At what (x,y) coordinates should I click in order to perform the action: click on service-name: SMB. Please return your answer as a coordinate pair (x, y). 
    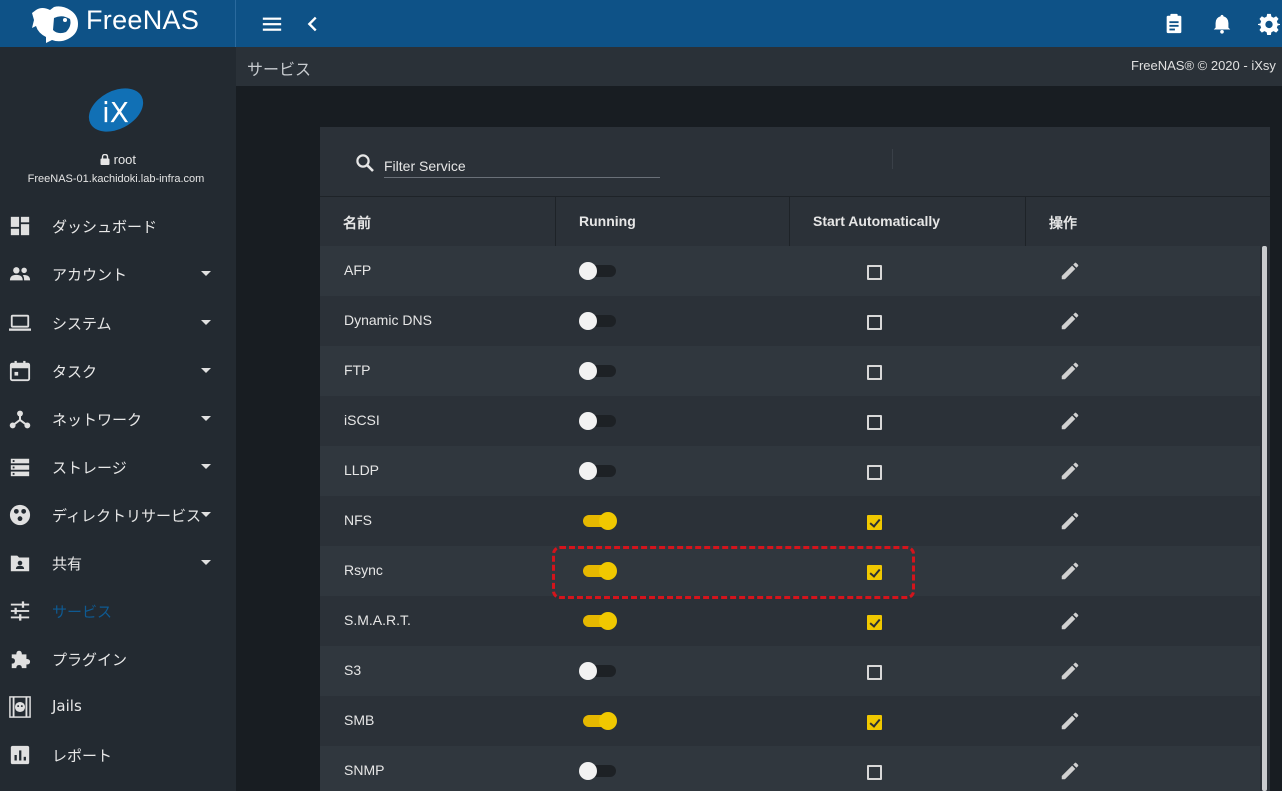
    Looking at the image, I should click on (359, 720).